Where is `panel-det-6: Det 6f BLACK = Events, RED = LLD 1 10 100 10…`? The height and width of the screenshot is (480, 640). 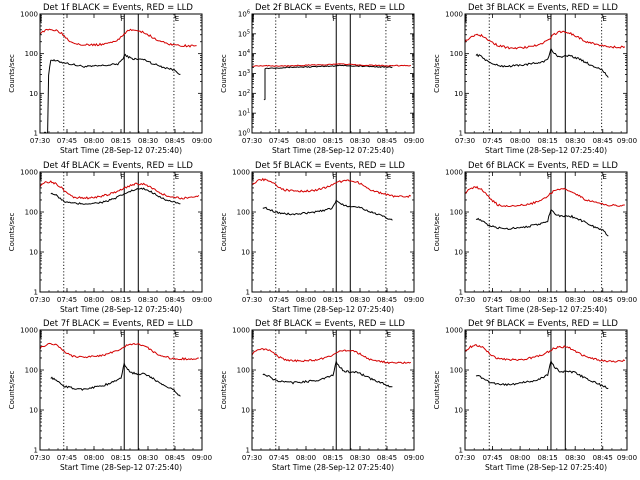
panel-det-6: Det 6f BLACK = Events, RED = LLD 1 10 100 10… is located at coordinates (535, 237).